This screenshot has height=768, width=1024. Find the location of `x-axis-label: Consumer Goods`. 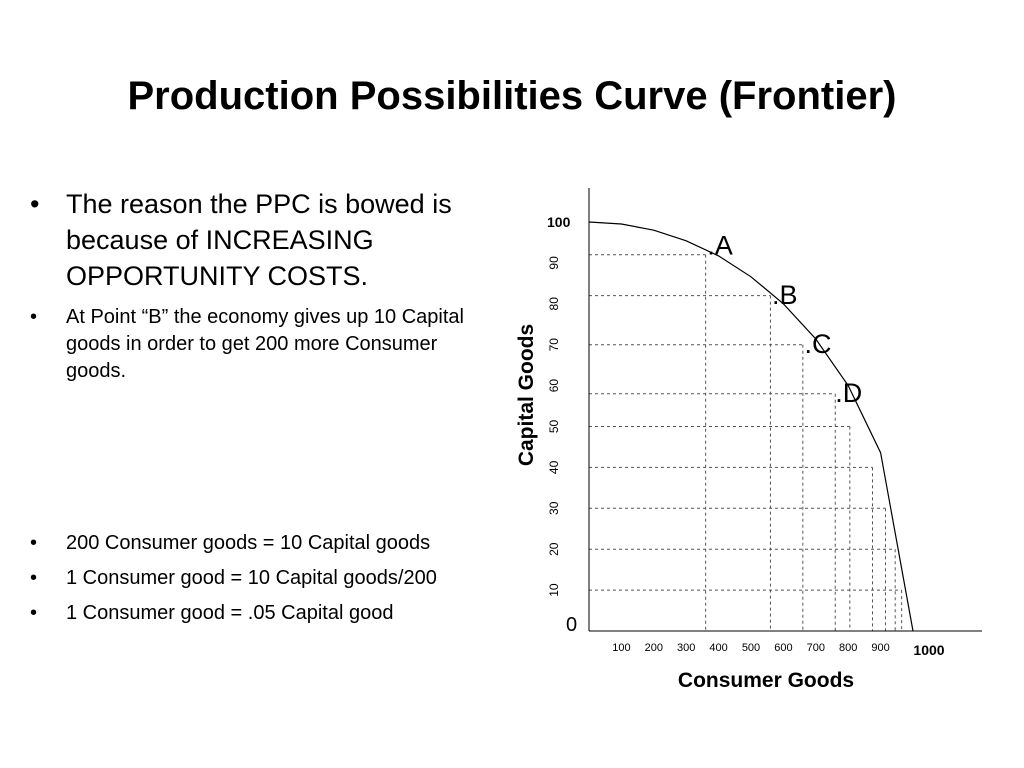

x-axis-label: Consumer Goods is located at coordinates (766, 680).